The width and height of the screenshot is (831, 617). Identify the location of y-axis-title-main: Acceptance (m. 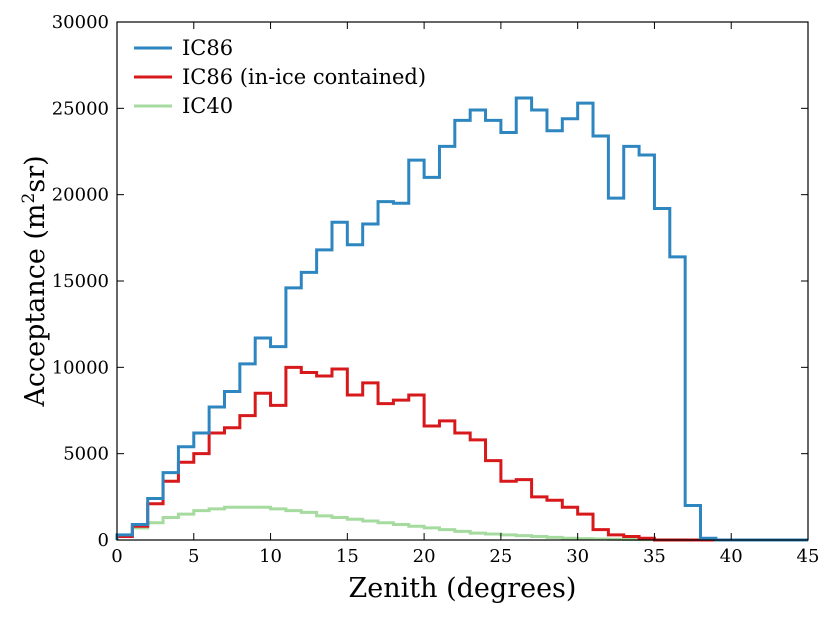
(35, 305).